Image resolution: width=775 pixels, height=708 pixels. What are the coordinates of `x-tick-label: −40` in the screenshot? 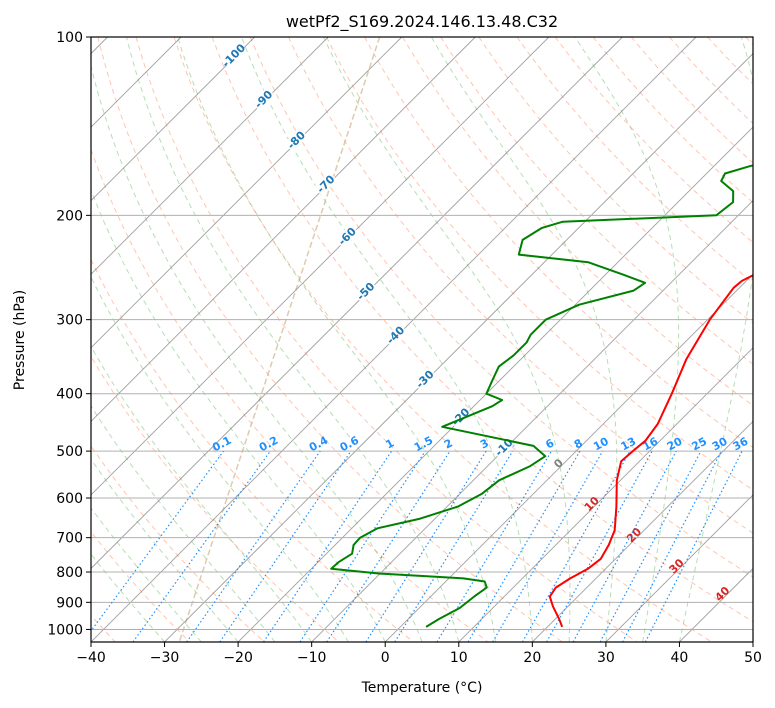 It's located at (91, 658).